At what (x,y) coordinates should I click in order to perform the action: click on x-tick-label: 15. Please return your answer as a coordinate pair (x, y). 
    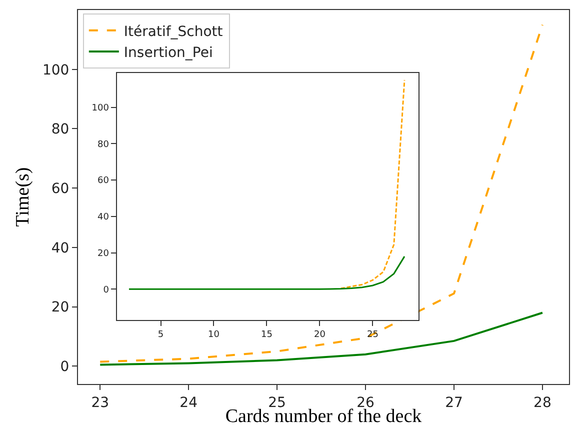
    Looking at the image, I should click on (266, 335).